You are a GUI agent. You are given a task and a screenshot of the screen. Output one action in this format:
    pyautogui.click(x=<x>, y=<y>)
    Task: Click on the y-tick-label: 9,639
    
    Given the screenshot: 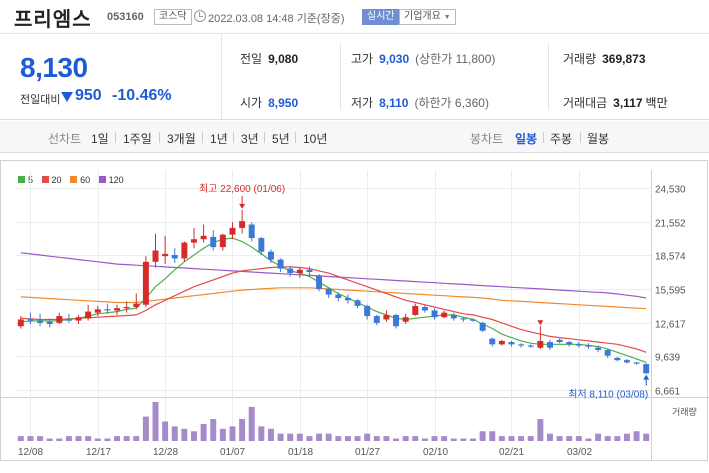 What is the action you would take?
    pyautogui.click(x=667, y=358)
    